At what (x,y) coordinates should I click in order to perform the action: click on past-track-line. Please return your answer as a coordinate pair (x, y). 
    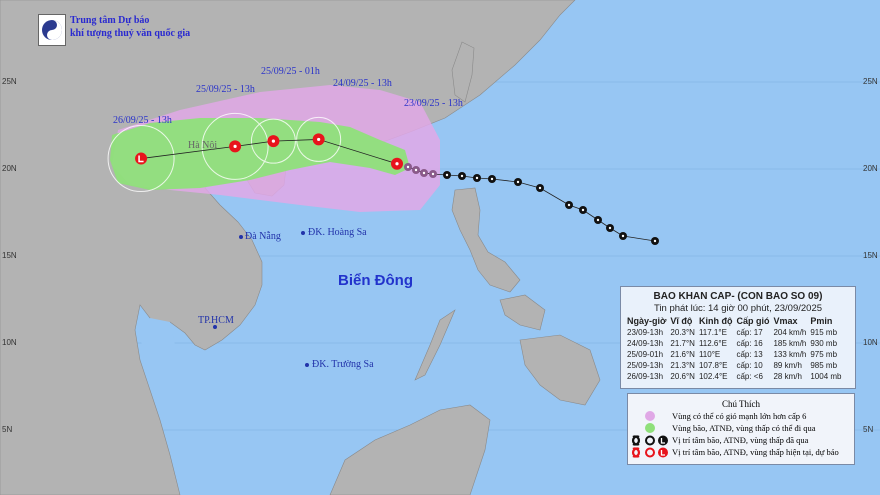
    Looking at the image, I should click on (531, 204).